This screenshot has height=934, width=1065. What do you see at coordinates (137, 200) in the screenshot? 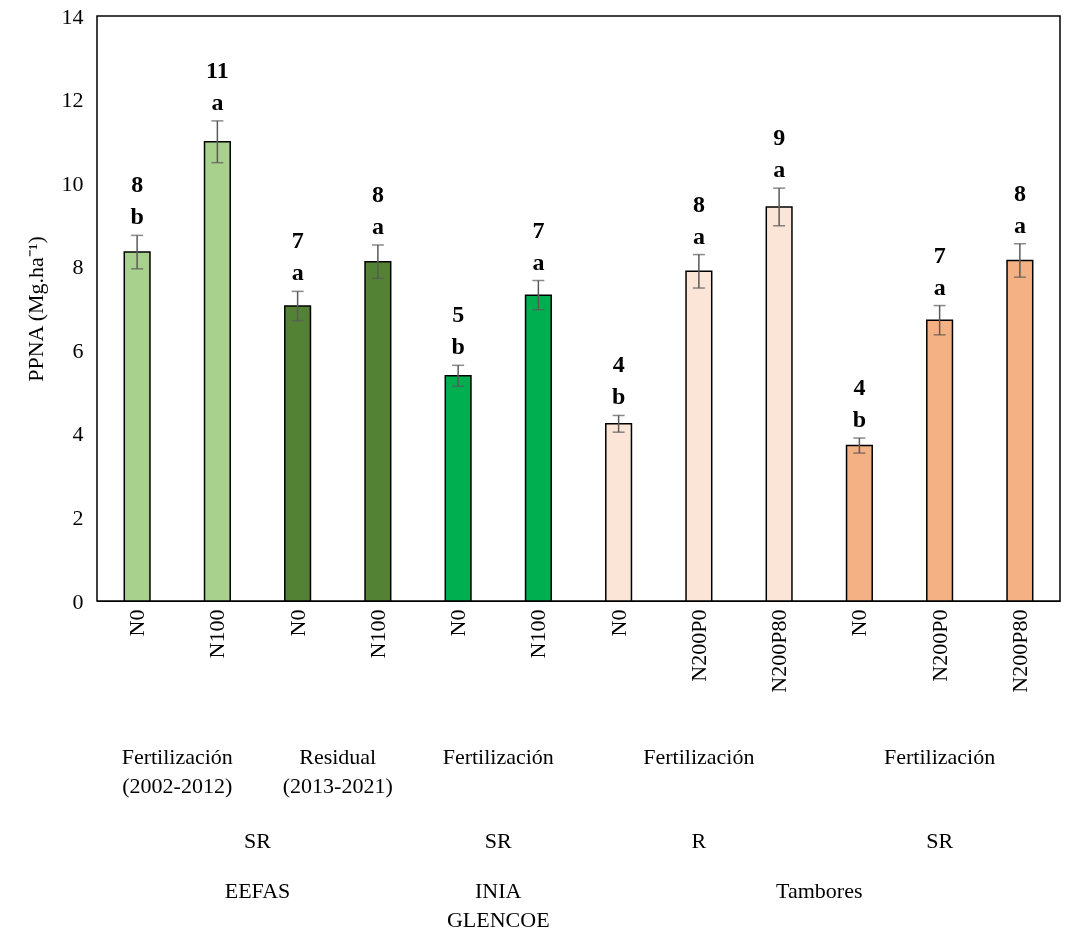
I see `data-label: 8 b` at bounding box center [137, 200].